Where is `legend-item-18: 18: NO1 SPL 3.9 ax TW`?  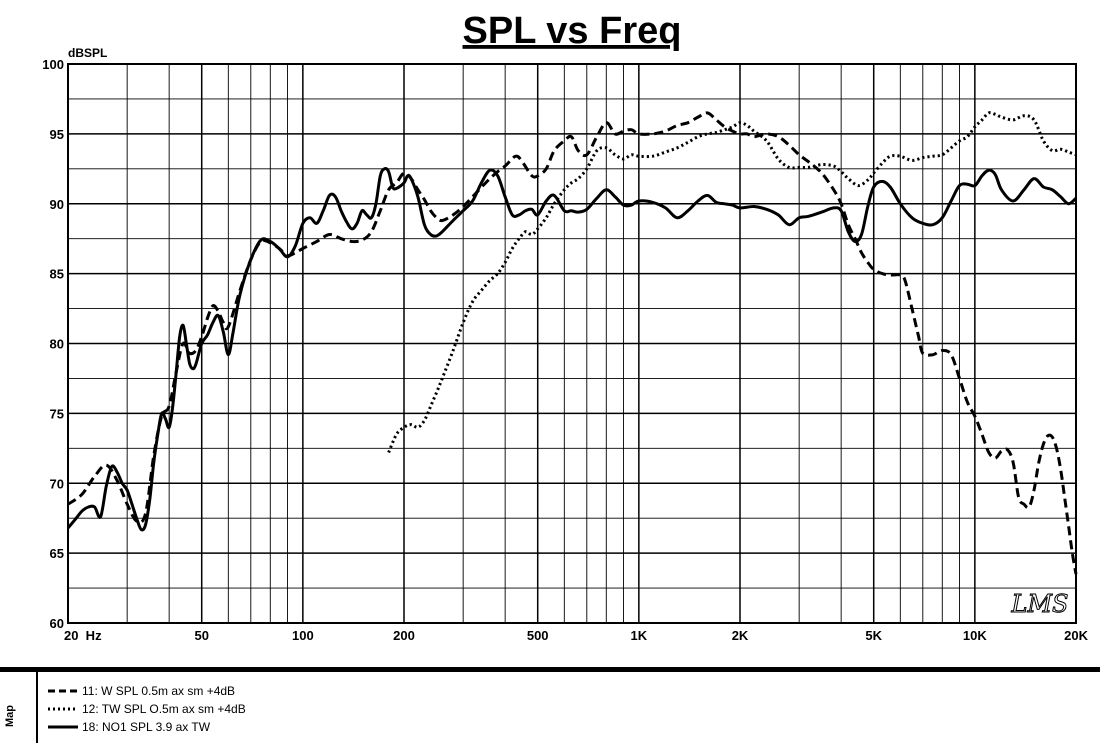
legend-item-18: 18: NO1 SPL 3.9 ax TW is located at coordinates (129, 727).